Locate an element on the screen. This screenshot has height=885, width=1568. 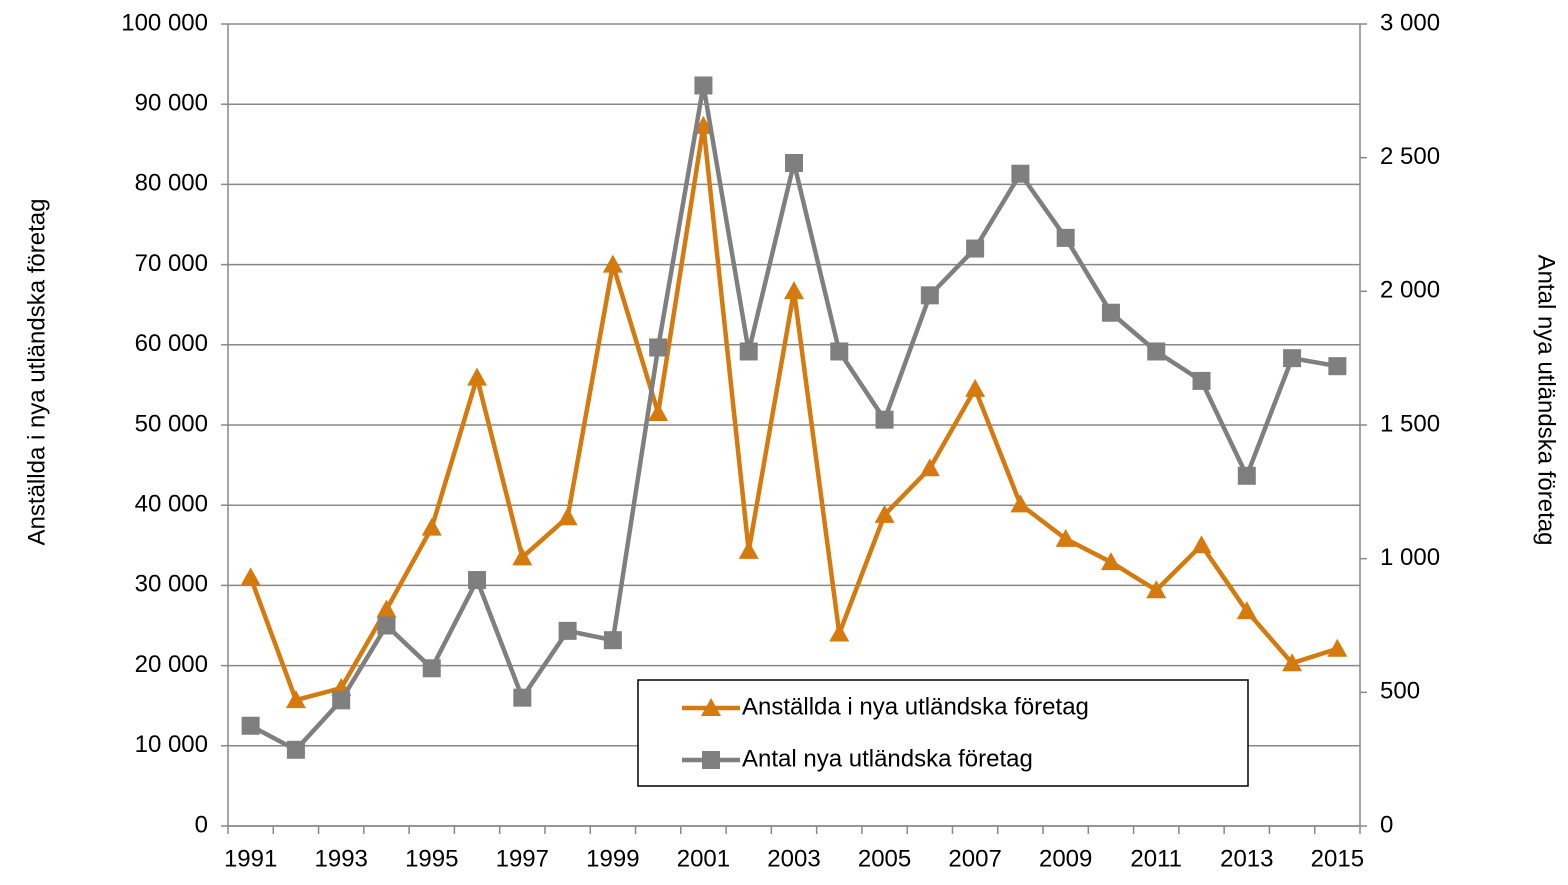
y2-tick-label: 500 is located at coordinates (1400, 691).